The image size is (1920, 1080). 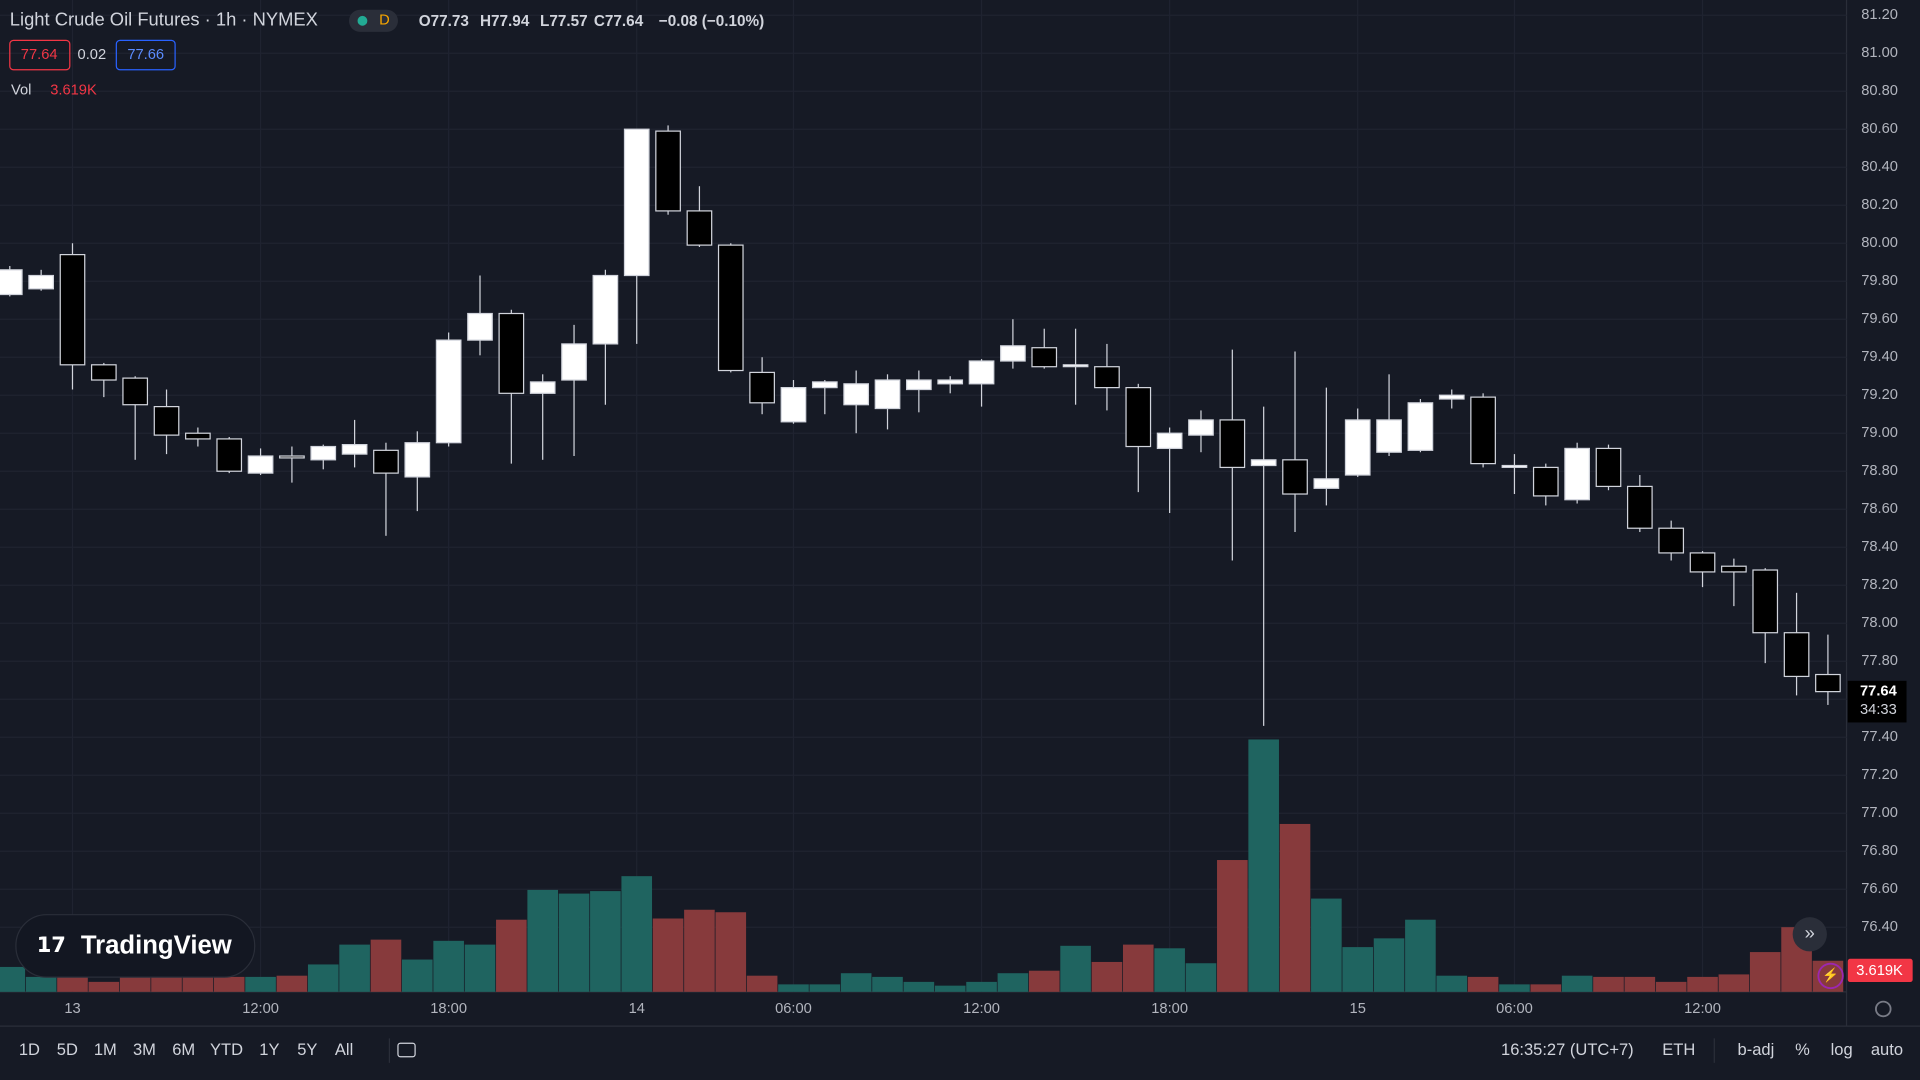 What do you see at coordinates (73, 90) in the screenshot?
I see `vol-value: 3.619K` at bounding box center [73, 90].